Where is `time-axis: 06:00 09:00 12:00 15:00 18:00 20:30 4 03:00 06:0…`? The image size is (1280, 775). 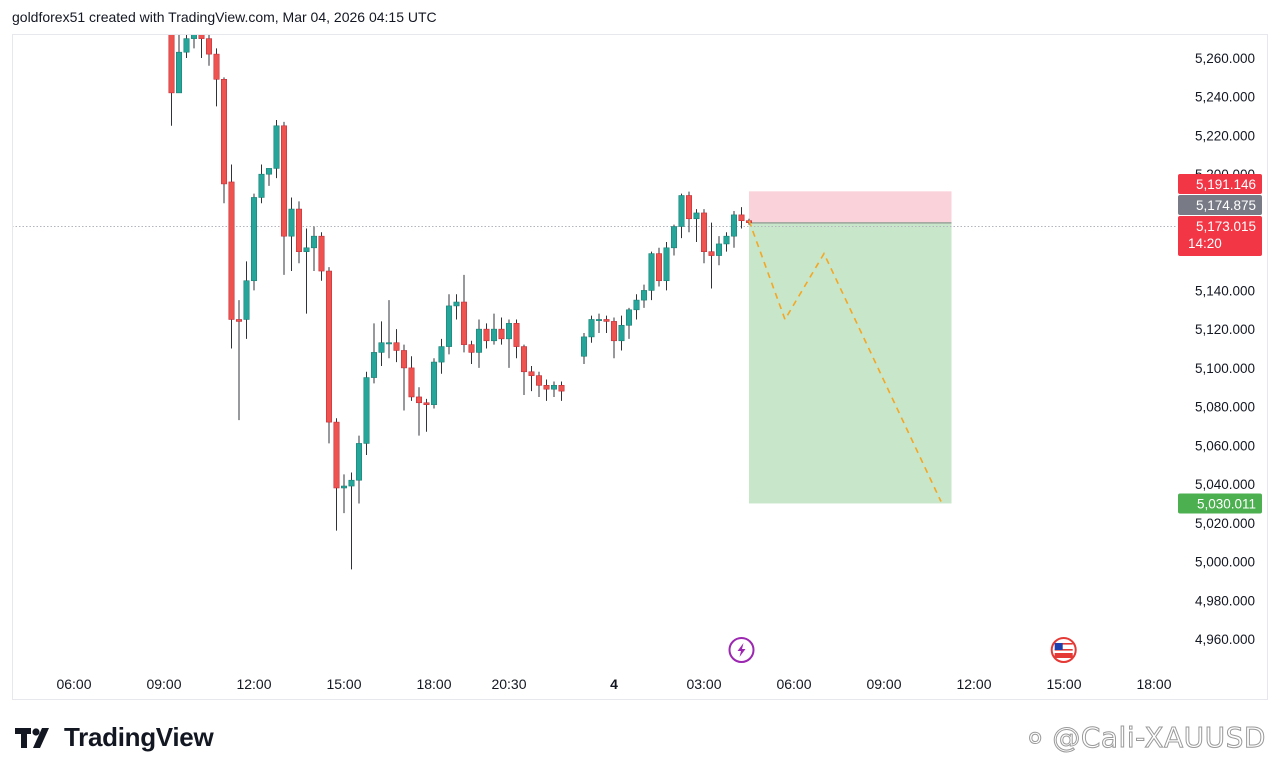
time-axis: 06:00 09:00 12:00 15:00 18:00 20:30 4 03:00 06:0… is located at coordinates (613, 684).